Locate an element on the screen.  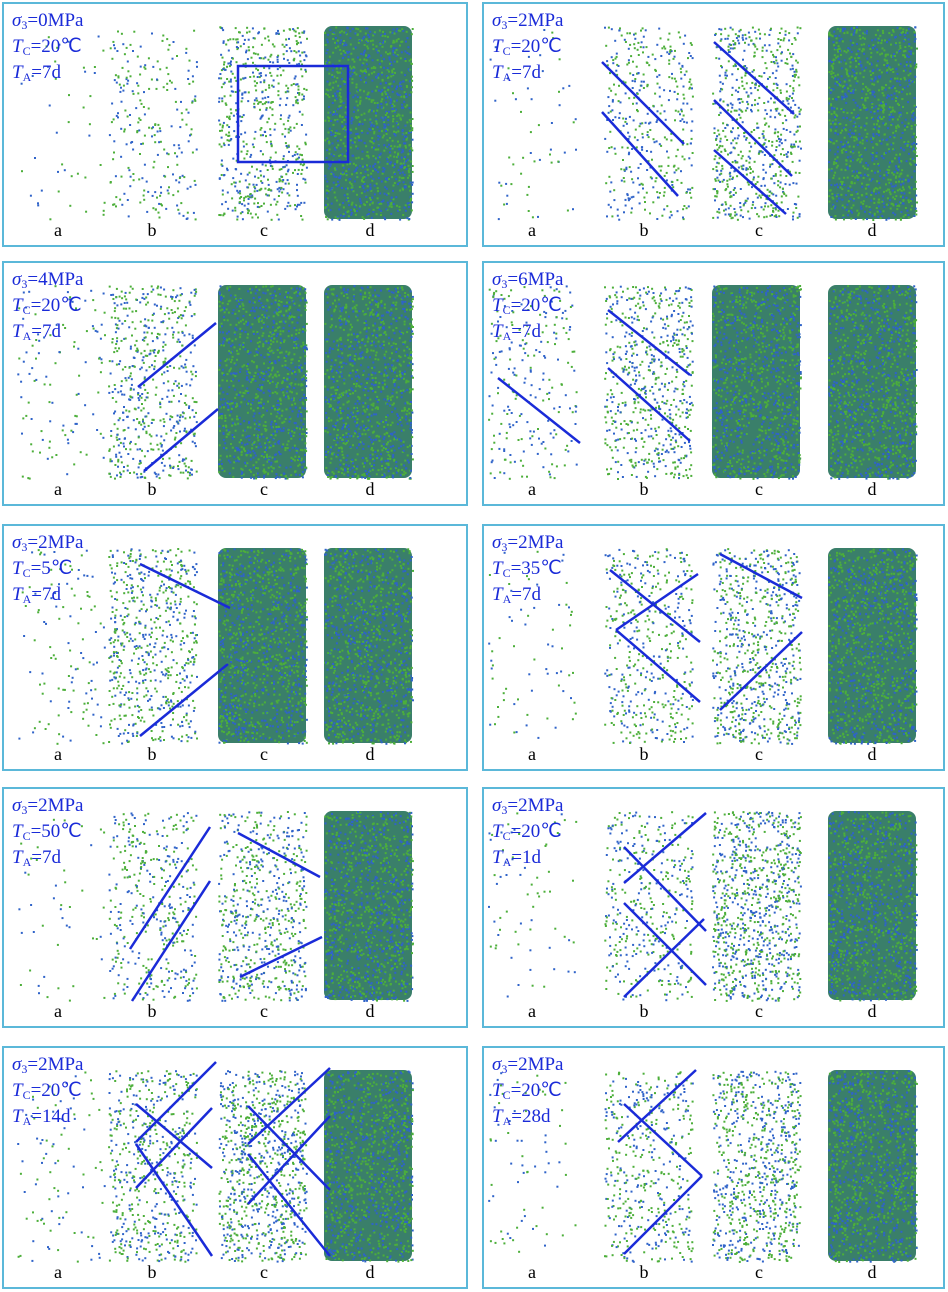
crack-line is located at coordinates (750, 182).